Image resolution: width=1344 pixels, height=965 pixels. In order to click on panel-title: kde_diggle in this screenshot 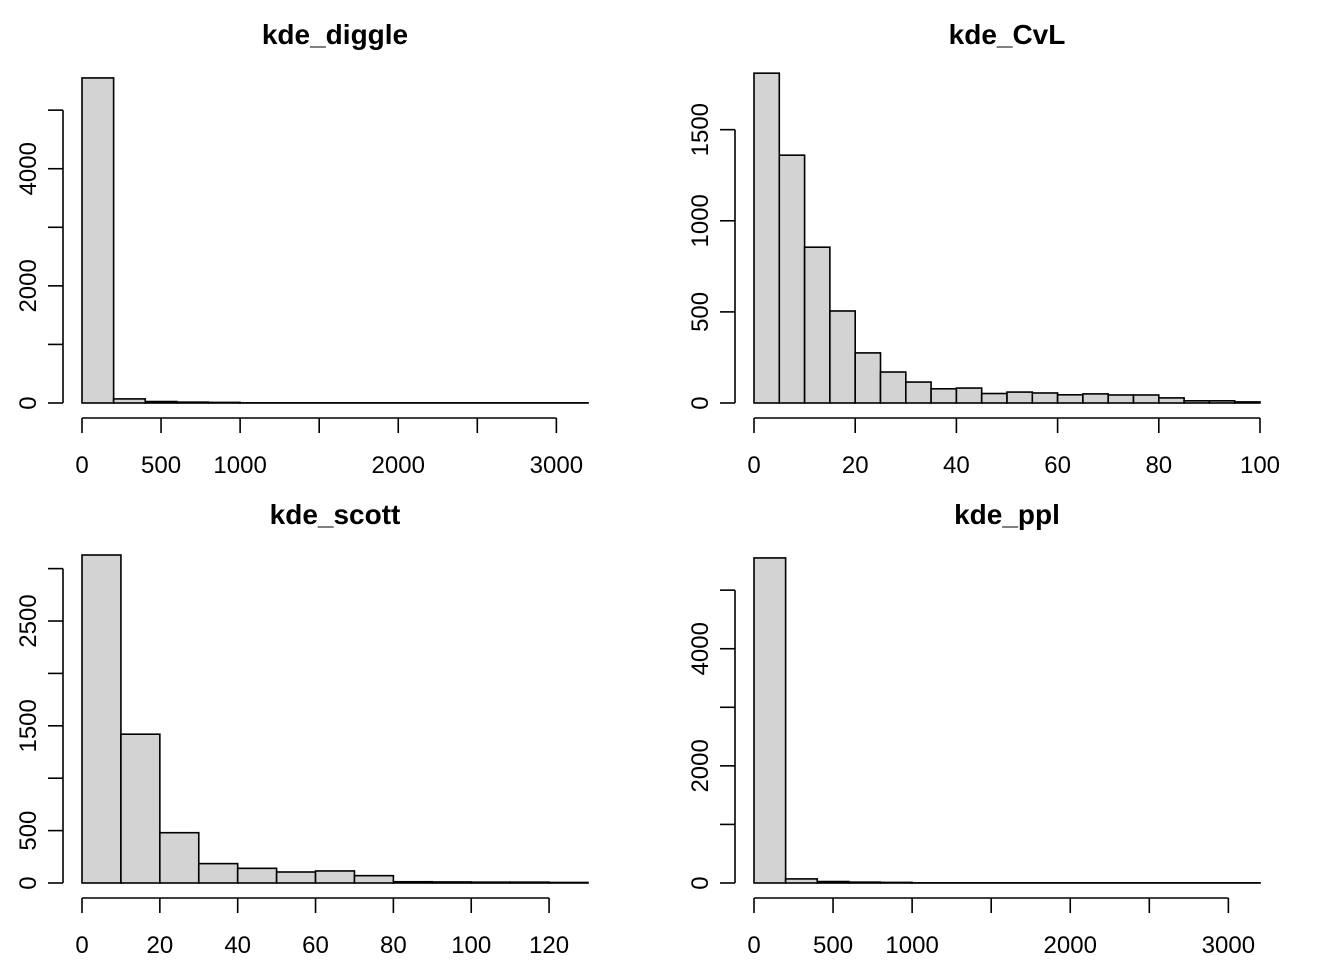, I will do `click(335, 34)`.